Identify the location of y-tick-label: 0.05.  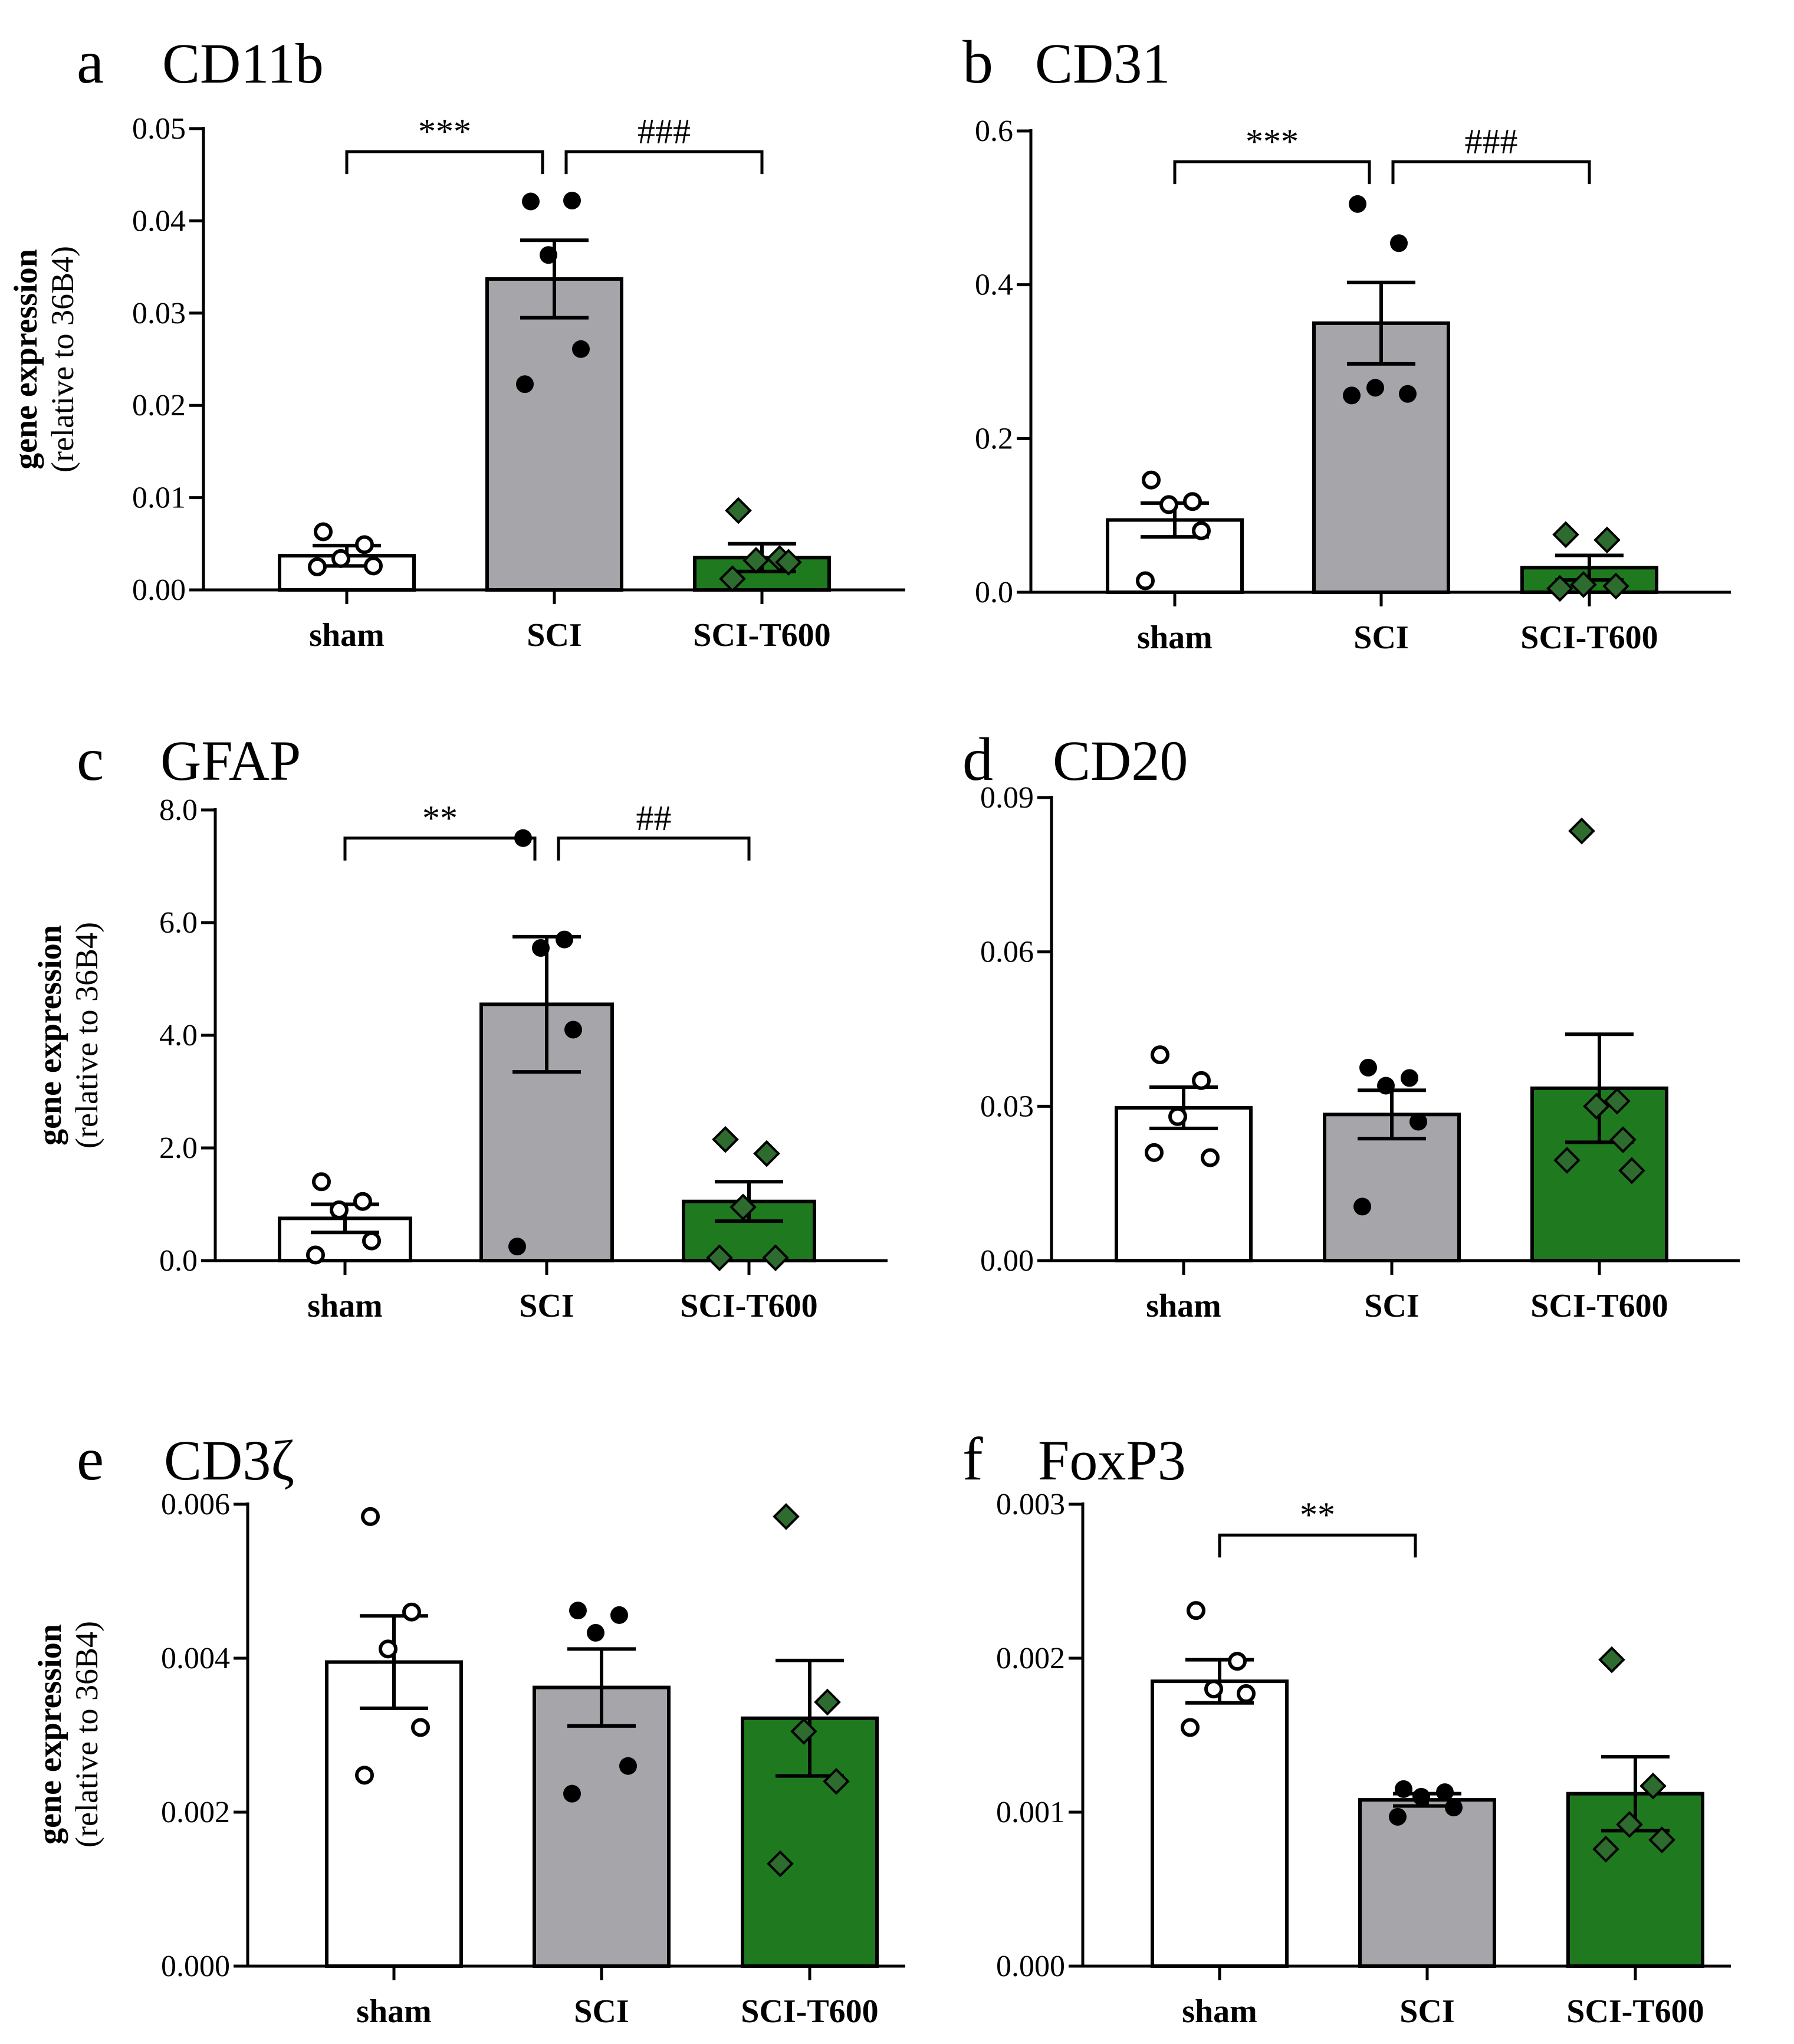
(159, 129).